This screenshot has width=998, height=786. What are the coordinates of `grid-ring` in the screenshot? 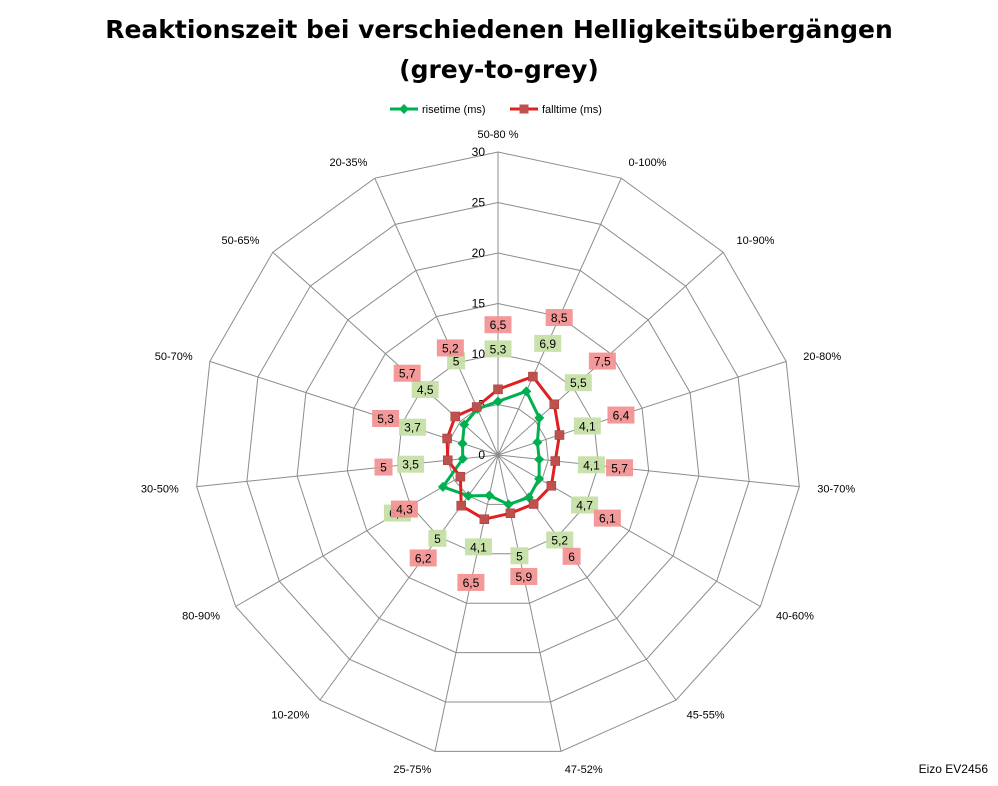 It's located at (498, 454).